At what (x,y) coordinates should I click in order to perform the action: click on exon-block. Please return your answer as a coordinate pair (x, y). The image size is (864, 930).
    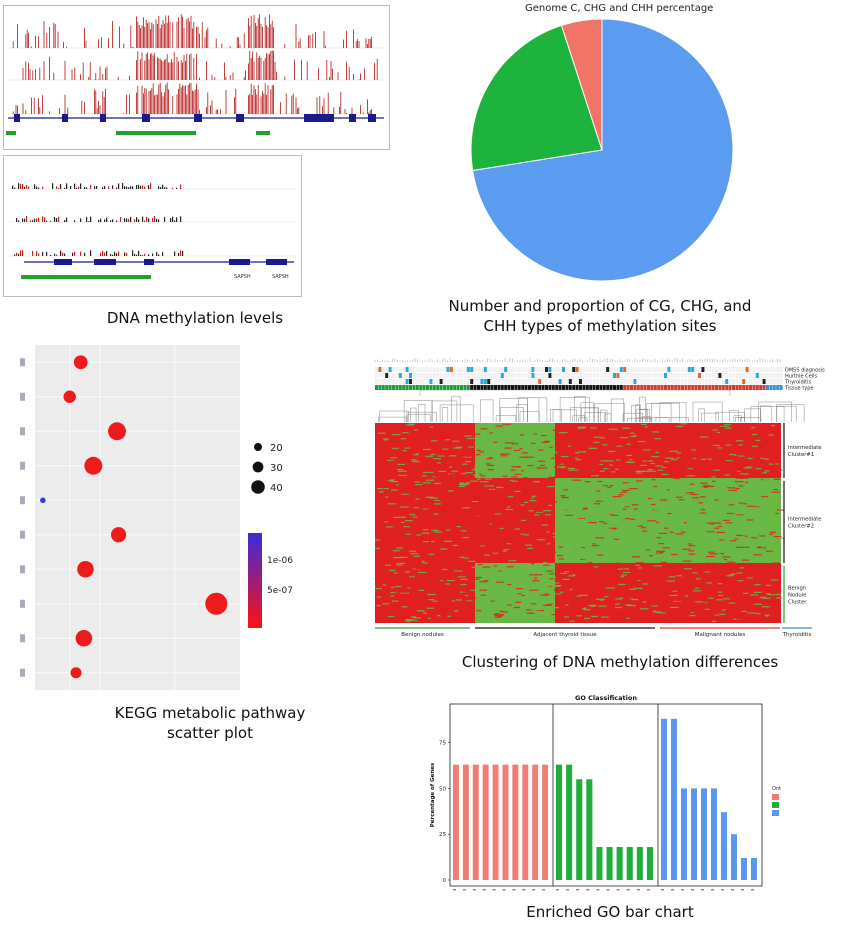
    Looking at the image, I should click on (65, 118).